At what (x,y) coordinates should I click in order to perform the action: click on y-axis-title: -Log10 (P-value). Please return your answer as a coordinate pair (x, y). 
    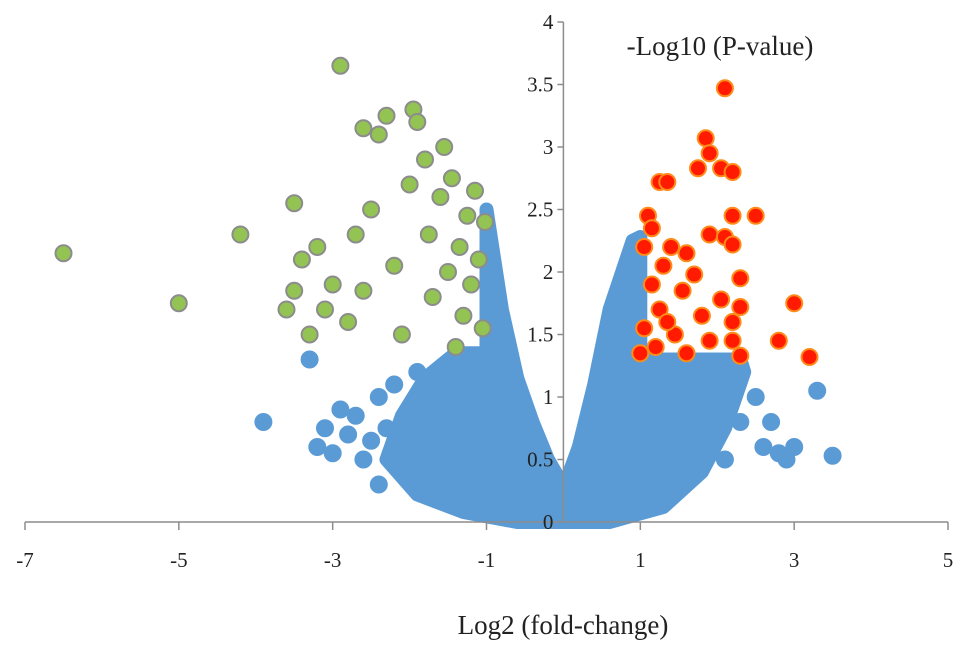
    Looking at the image, I should click on (720, 46).